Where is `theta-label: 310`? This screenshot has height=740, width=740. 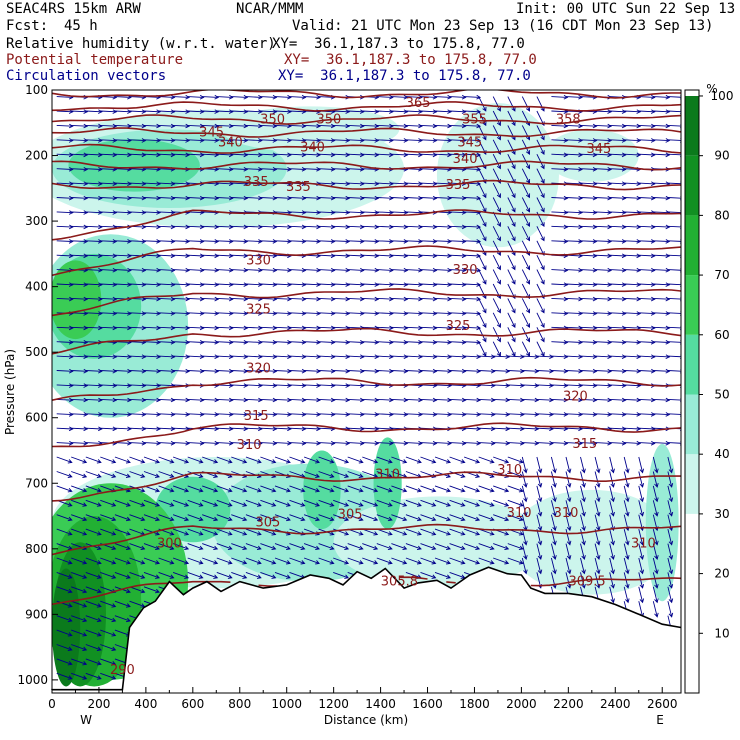 theta-label: 310 is located at coordinates (566, 513).